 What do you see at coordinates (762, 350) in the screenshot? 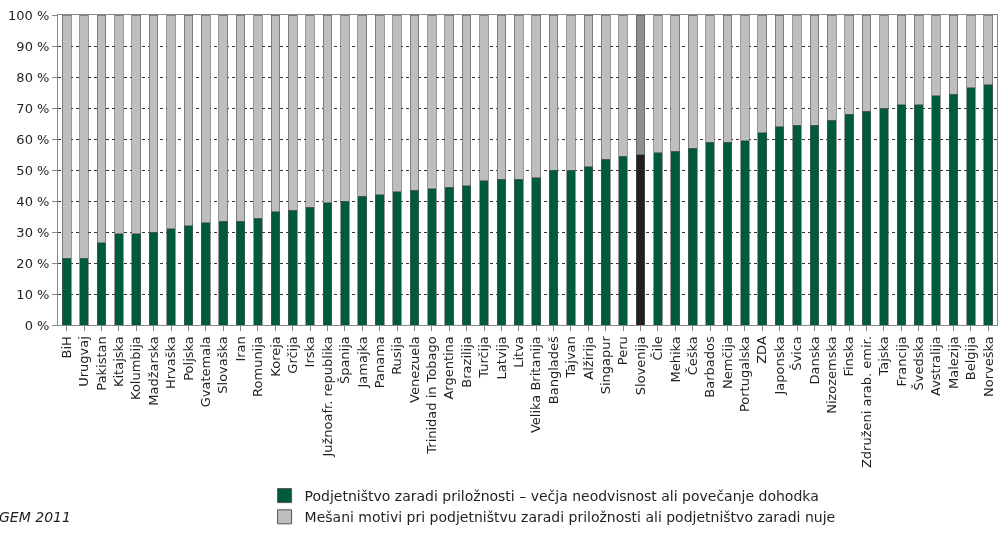
I see `x-tick-label: ZDA` at bounding box center [762, 350].